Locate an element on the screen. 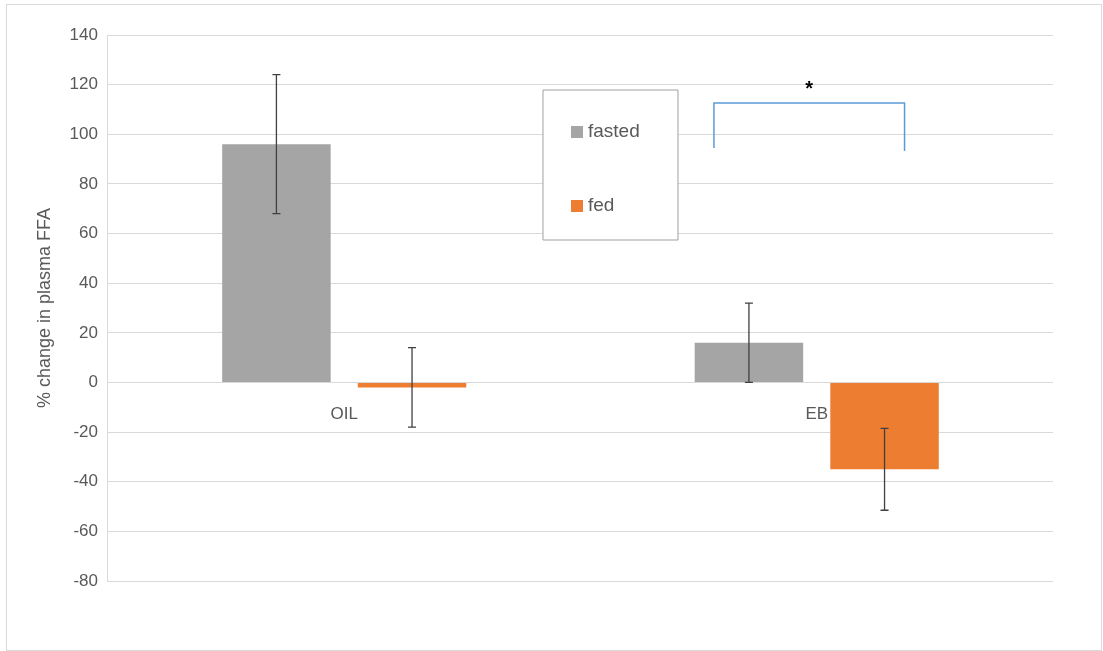 This screenshot has height=651, width=1103. x-tick-label: EB is located at coordinates (817, 414).